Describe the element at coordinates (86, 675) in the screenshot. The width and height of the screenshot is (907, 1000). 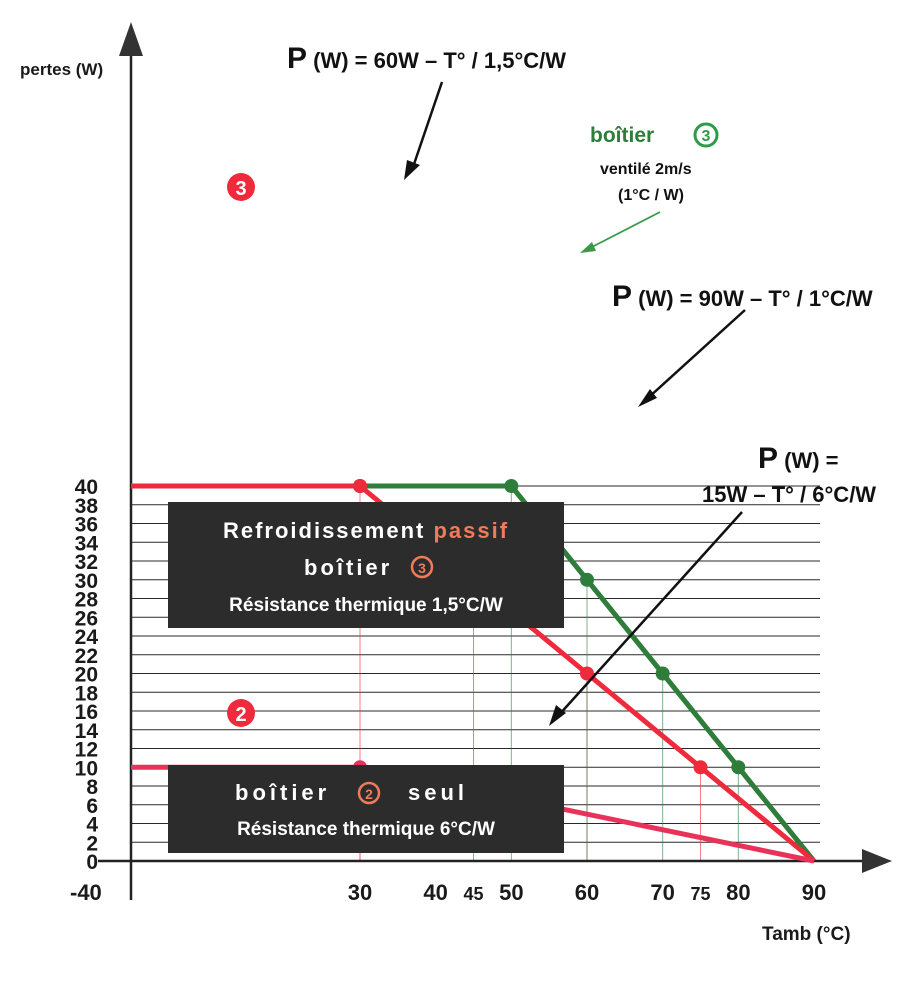
I see `y-tick-20: 20` at that location.